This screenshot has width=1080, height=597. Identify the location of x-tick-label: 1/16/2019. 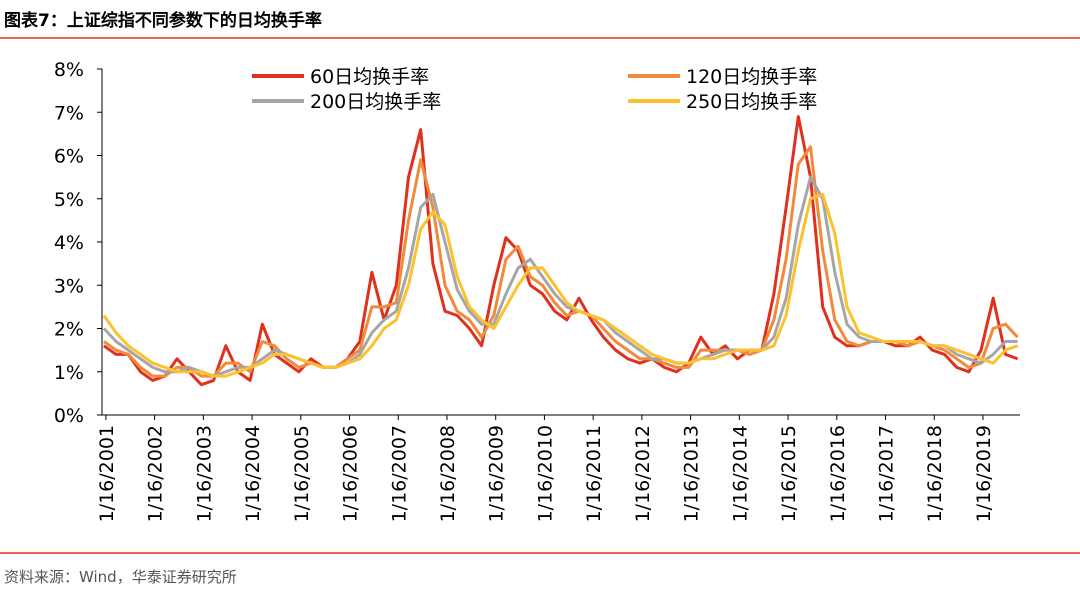
(984, 473).